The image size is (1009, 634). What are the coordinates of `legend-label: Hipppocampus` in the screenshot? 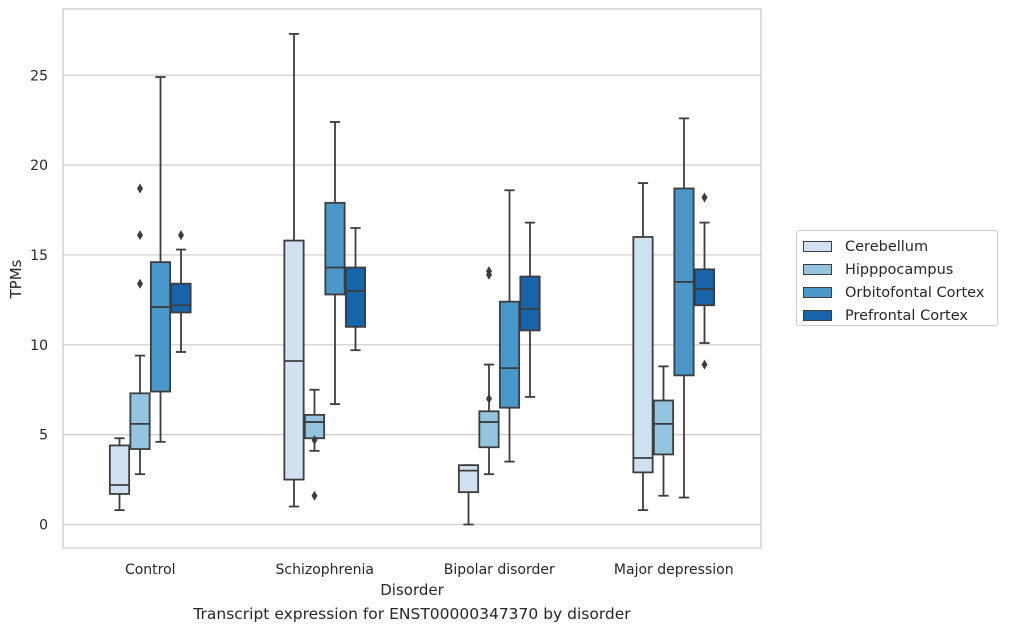 It's located at (899, 269).